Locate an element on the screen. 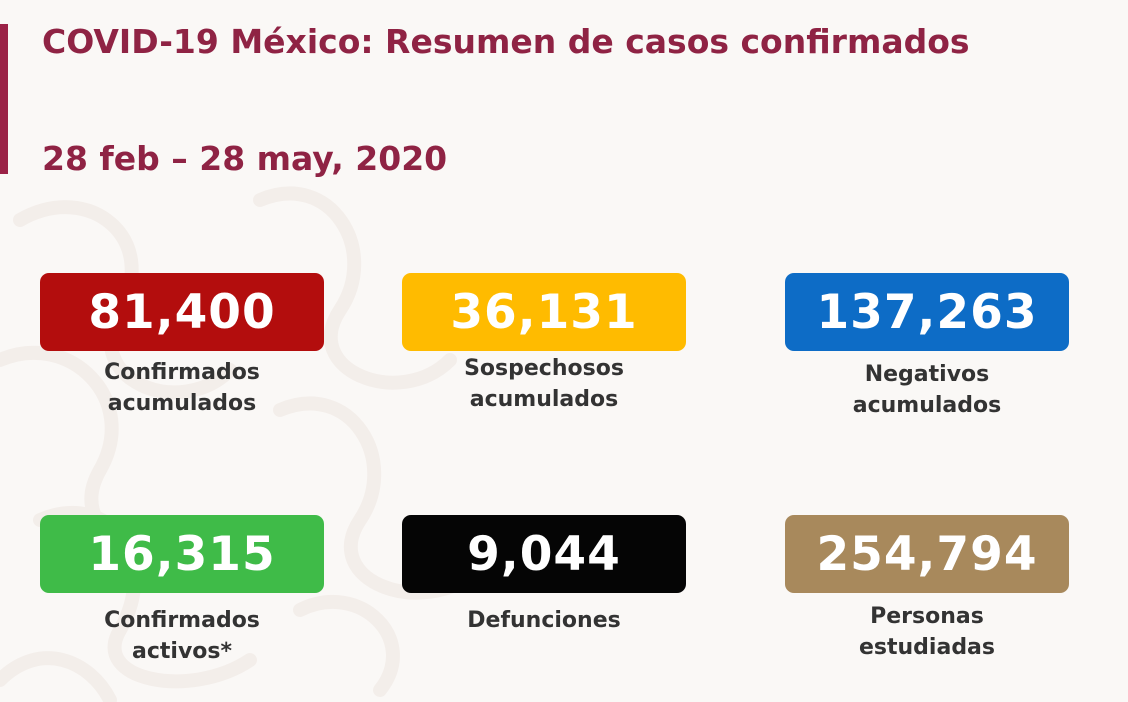  stat-confirmados-acumulados: 81,400 Confirmados acumulados is located at coordinates (182, 346).